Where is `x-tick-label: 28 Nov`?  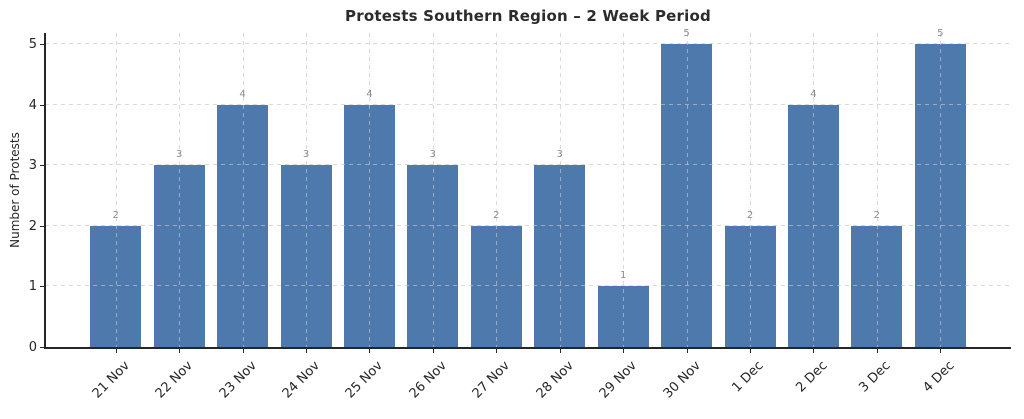 x-tick-label: 28 Nov is located at coordinates (555, 380).